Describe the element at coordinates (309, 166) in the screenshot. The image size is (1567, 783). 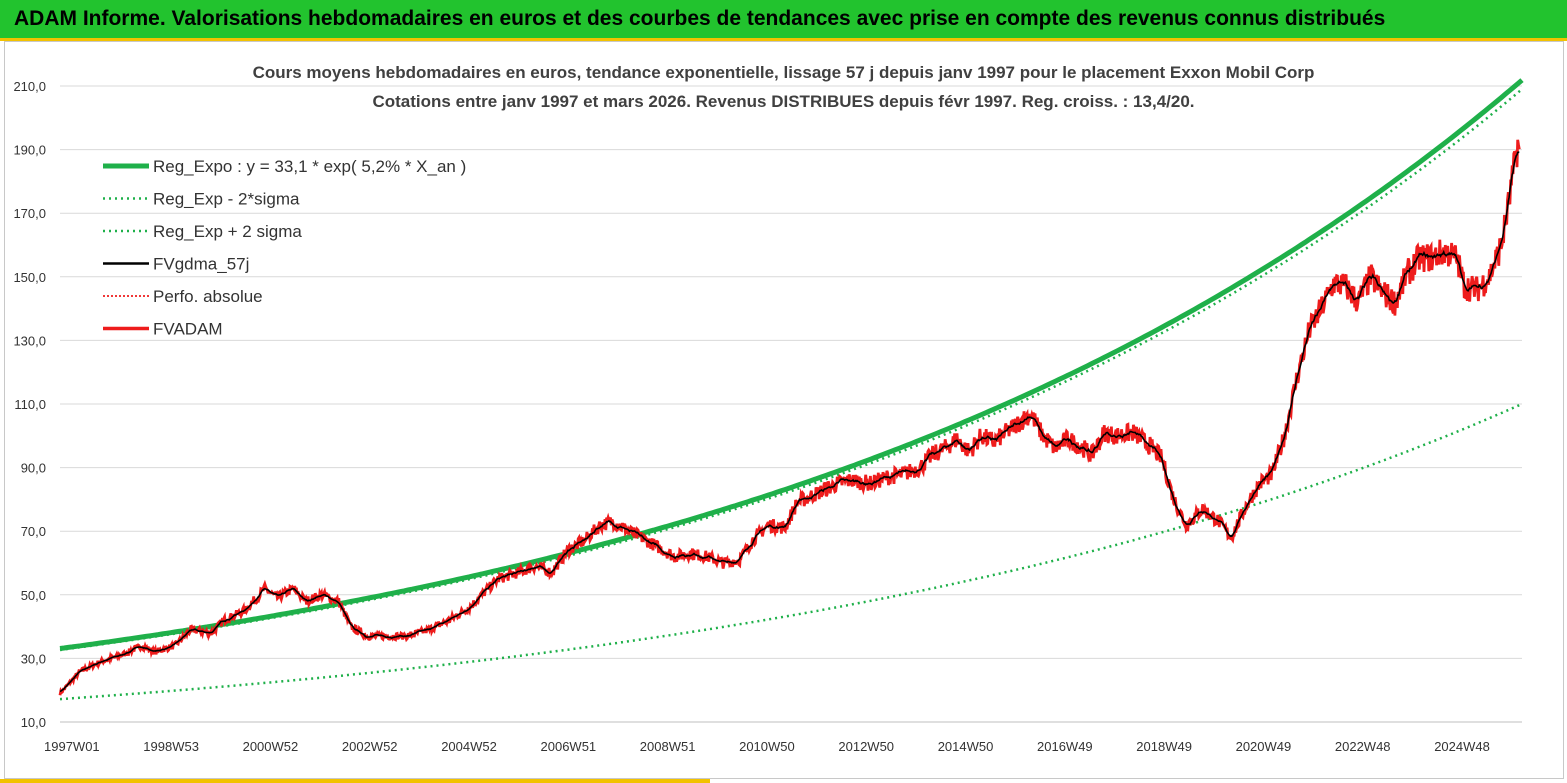
I see `legend-label: Reg_Expo : y = 33,1 * exp( 5,2% * X_an )` at that location.